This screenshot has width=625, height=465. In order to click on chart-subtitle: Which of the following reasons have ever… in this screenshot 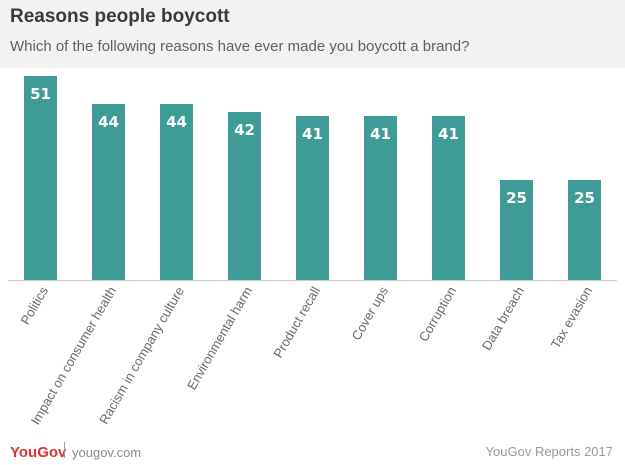, I will do `click(240, 46)`.